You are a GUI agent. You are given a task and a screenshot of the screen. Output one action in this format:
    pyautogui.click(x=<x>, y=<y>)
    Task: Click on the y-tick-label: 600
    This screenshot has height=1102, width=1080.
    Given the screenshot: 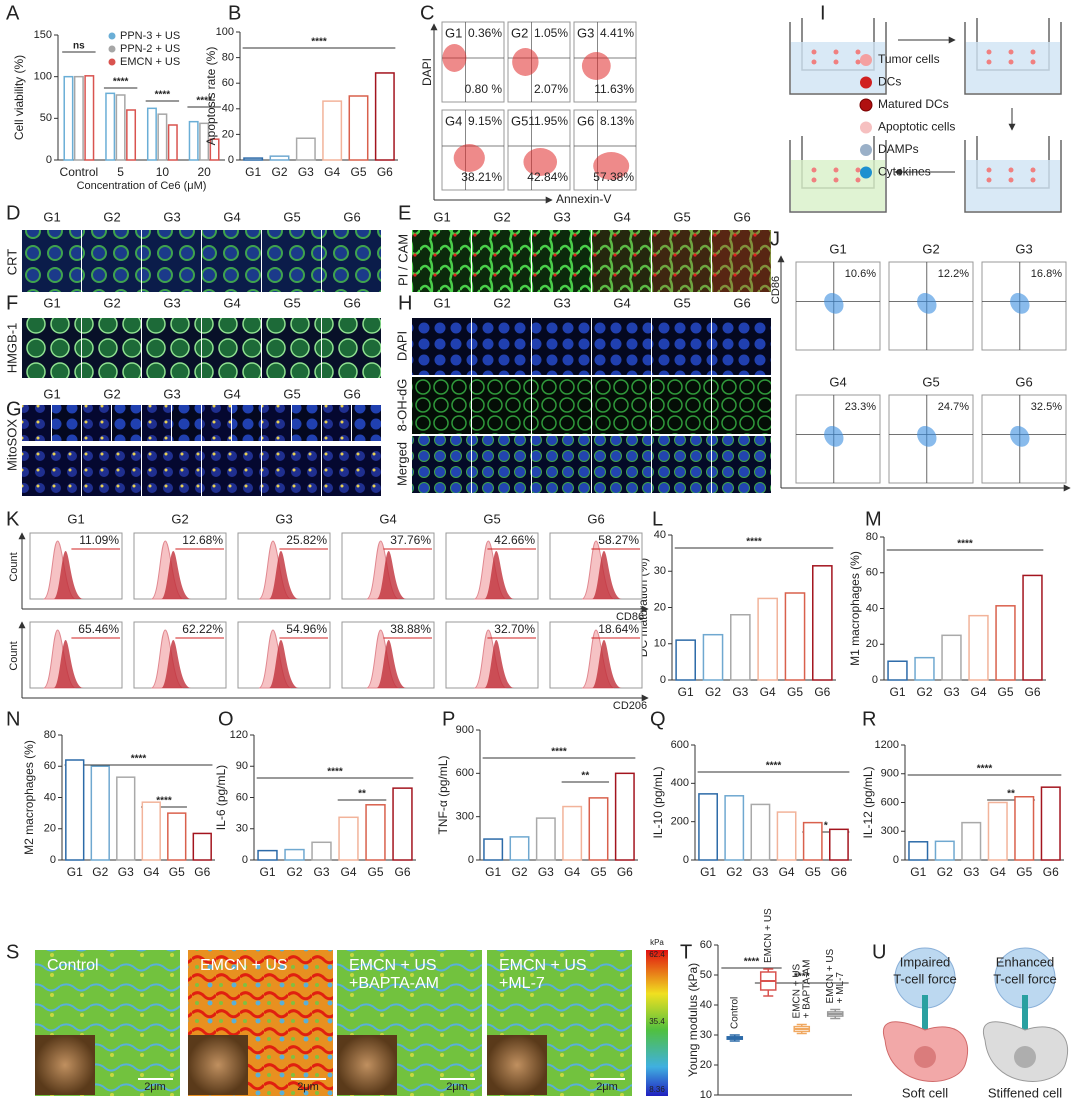 What is the action you would take?
    pyautogui.click(x=890, y=802)
    